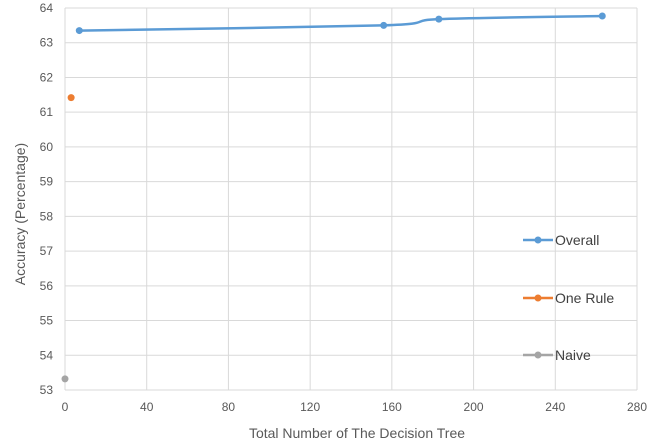  What do you see at coordinates (47, 77) in the screenshot?
I see `y-tick-label: 62` at bounding box center [47, 77].